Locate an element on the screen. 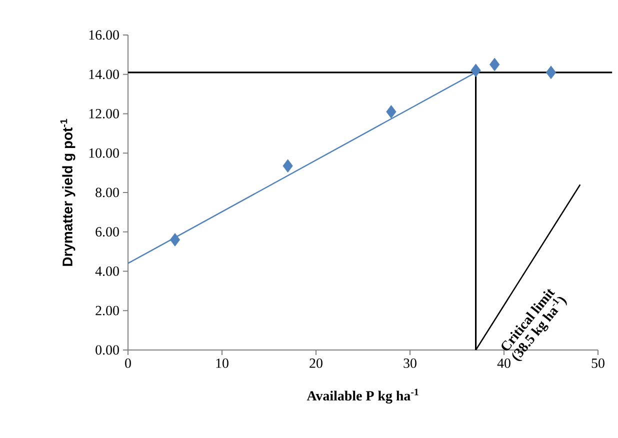 This screenshot has width=618, height=438. x-tick-label: 30 is located at coordinates (410, 363).